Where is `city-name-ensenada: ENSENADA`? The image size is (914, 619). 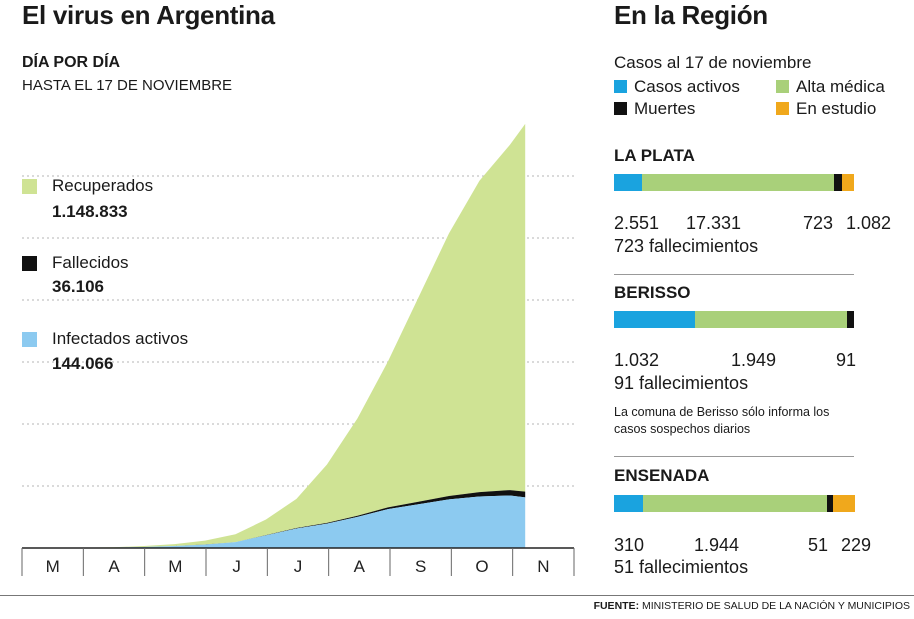
city-name-ensenada: ENSENADA is located at coordinates (662, 475).